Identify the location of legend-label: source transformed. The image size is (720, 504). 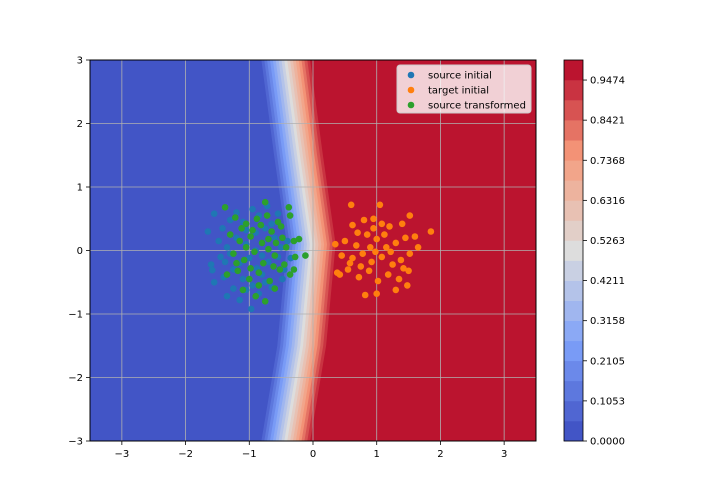
(477, 106).